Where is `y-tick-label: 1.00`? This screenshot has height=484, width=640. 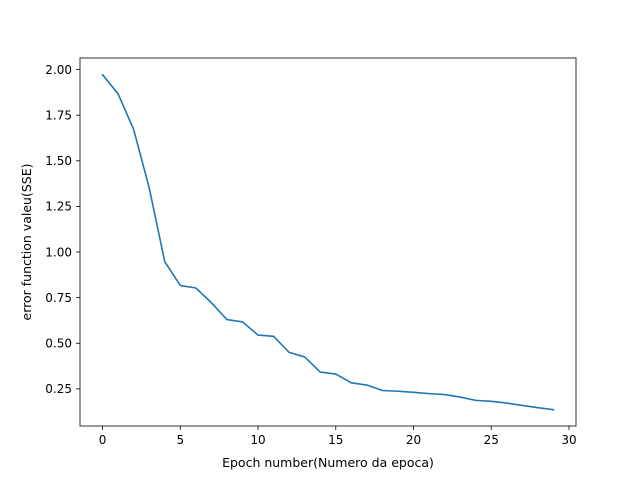 y-tick-label: 1.00 is located at coordinates (58, 252).